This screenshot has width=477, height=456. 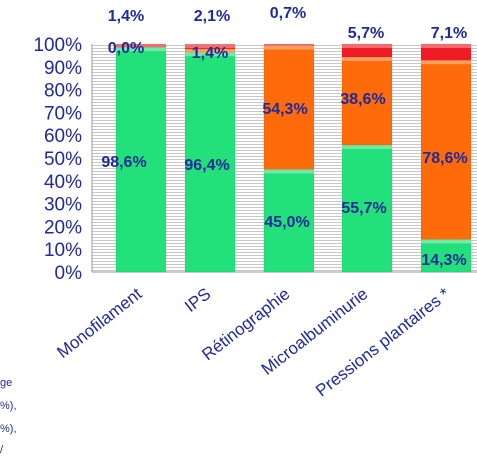 What do you see at coordinates (57, 45) in the screenshot?
I see `y-tick-label: 100%` at bounding box center [57, 45].